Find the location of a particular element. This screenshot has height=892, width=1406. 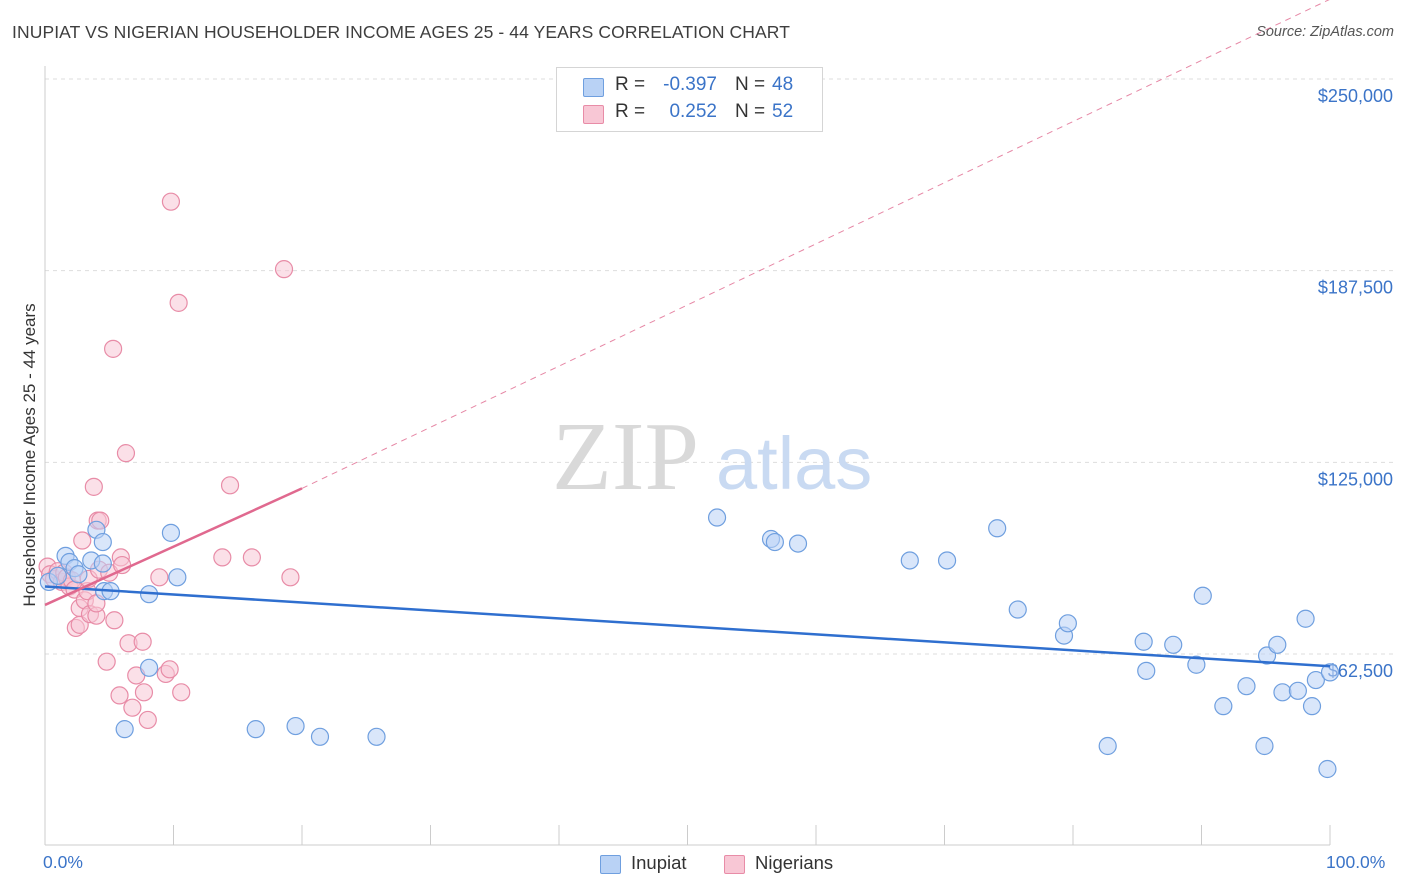

legend-row-nigerians: R = 0.252 N = 52 is located at coordinates (689, 114).